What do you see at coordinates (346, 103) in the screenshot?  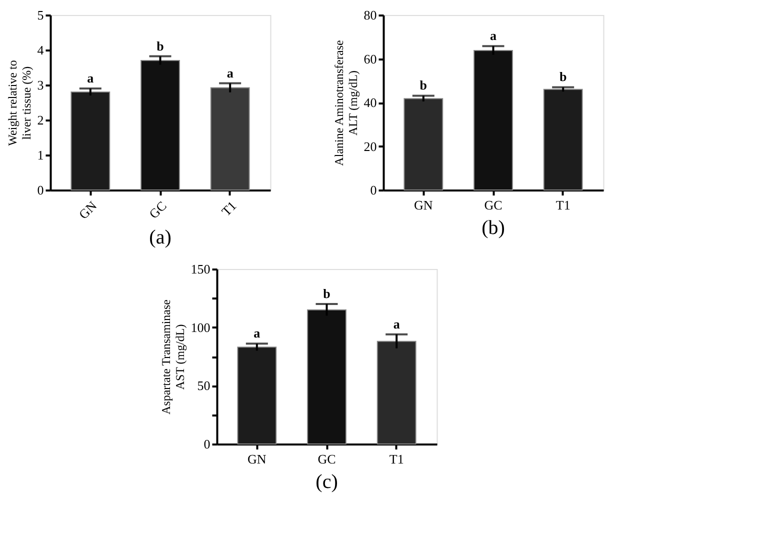 I see `y-axis-title: Alanine Aminotransferase ALT (mg/dL)` at bounding box center [346, 103].